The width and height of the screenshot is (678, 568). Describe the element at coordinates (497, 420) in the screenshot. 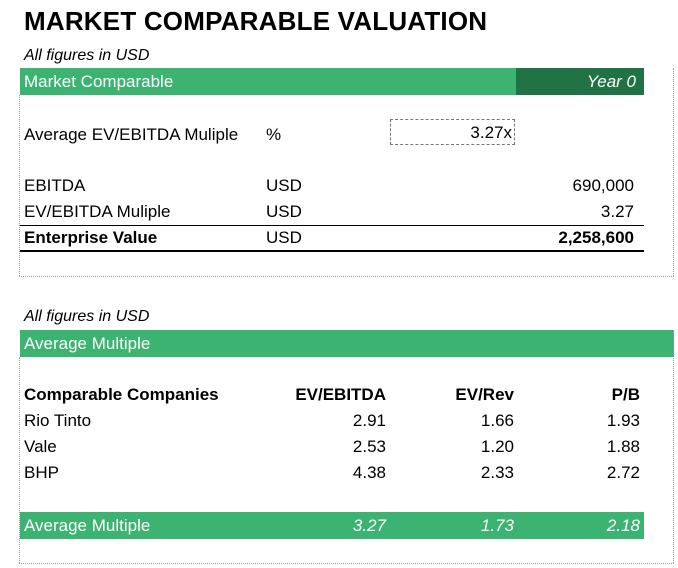

I see `ev-rev-cell: 1.66` at that location.